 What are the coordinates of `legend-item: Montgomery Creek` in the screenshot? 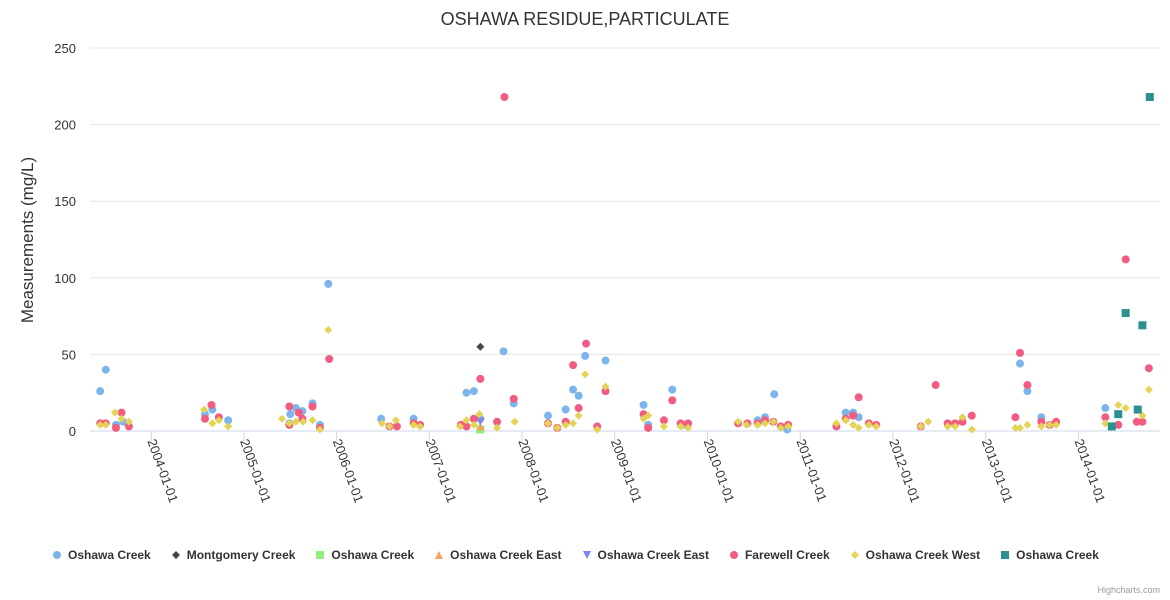 It's located at (233, 555).